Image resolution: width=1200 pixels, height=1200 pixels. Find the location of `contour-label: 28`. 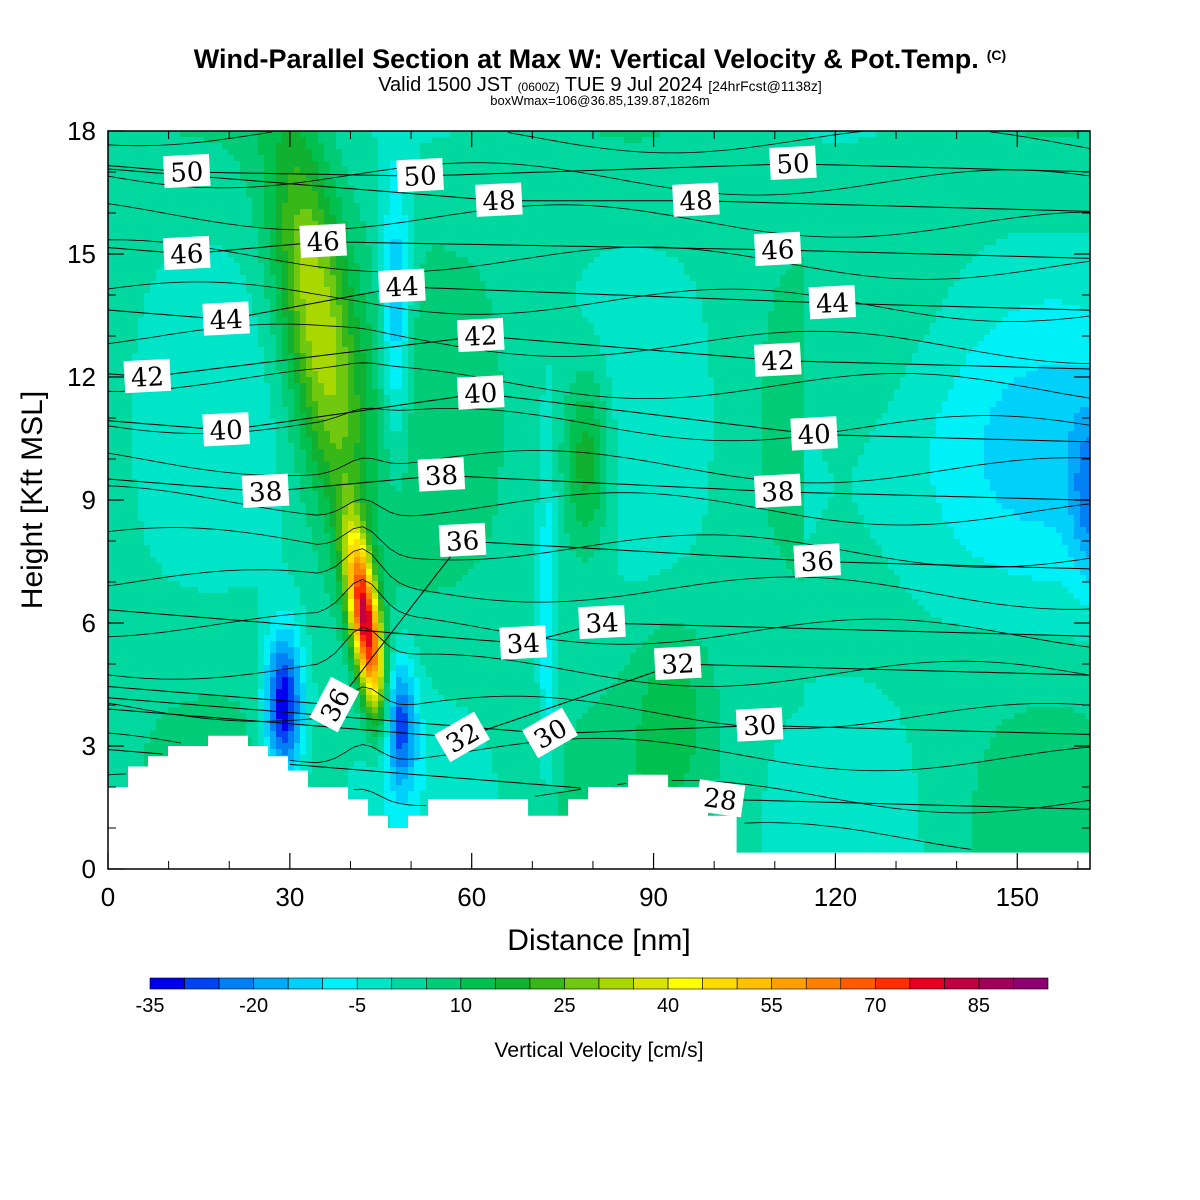

contour-label: 28 is located at coordinates (720, 798).